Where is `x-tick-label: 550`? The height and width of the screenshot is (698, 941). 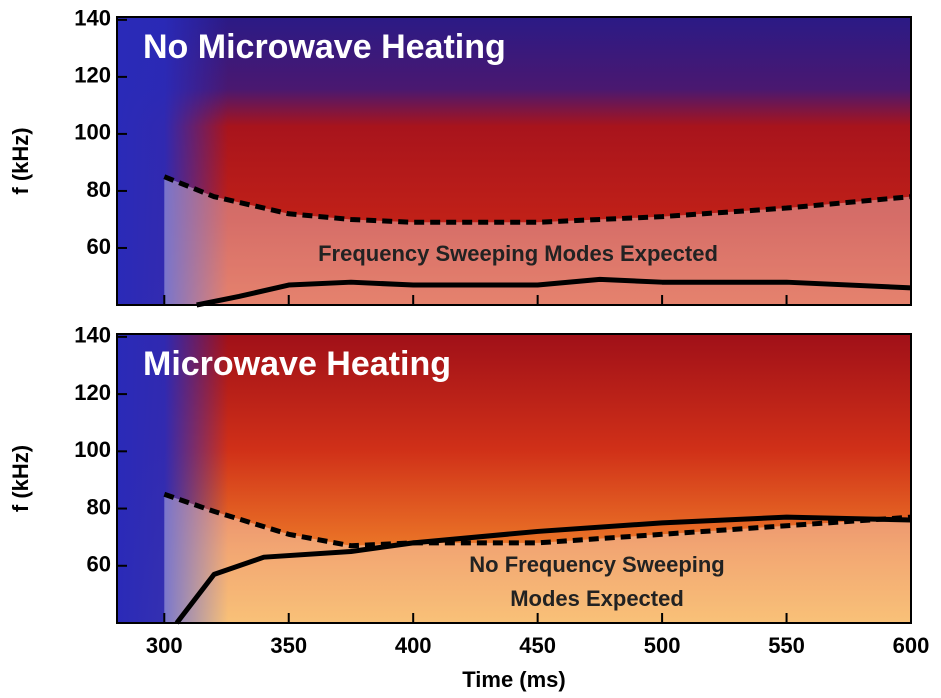
x-tick-label: 550 is located at coordinates (786, 645).